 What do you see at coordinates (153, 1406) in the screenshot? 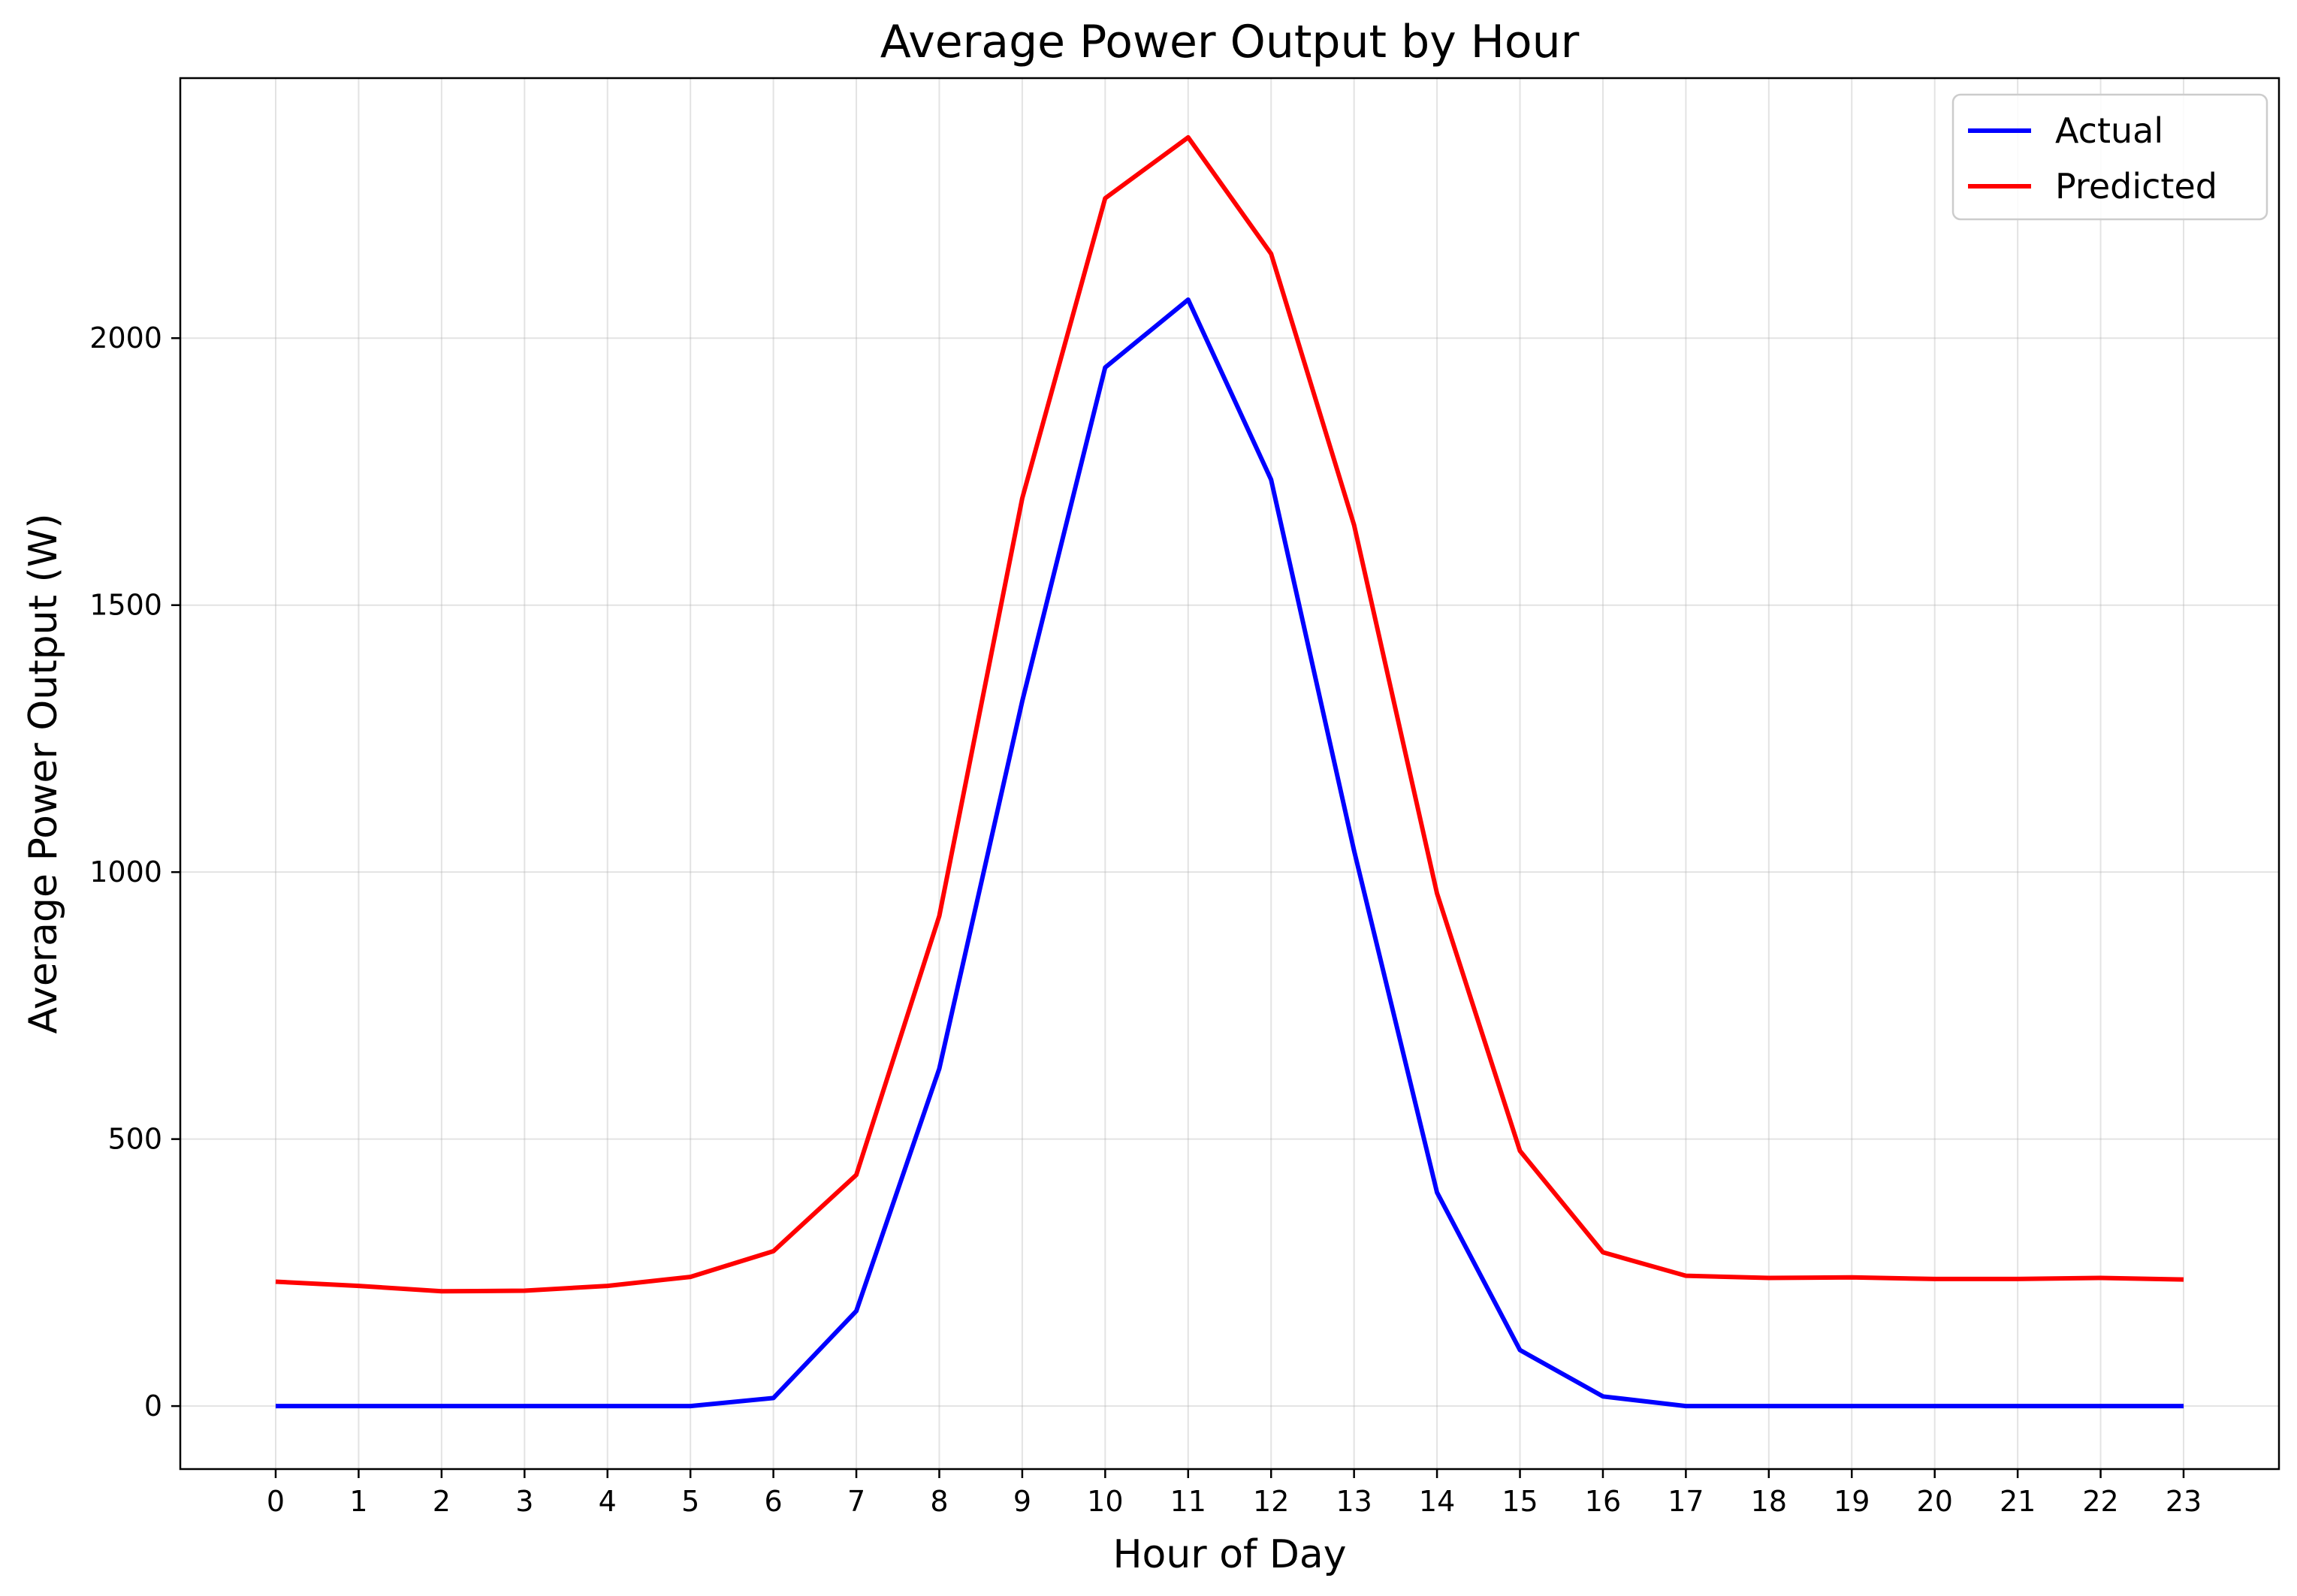
I see `y-tick-label: 0` at bounding box center [153, 1406].